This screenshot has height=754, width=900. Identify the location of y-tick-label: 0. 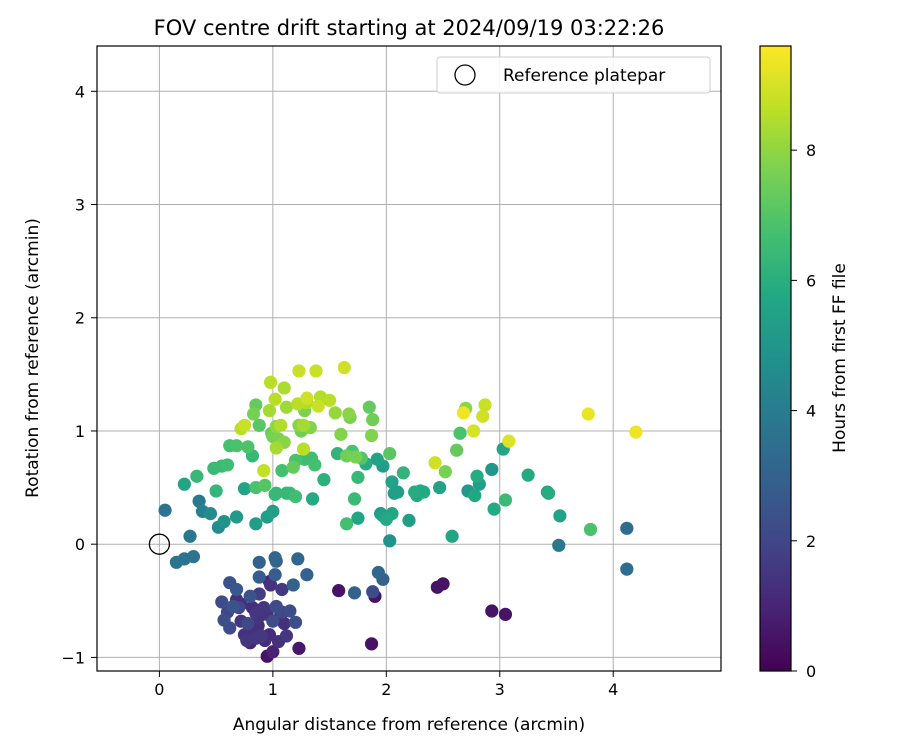
(80, 544).